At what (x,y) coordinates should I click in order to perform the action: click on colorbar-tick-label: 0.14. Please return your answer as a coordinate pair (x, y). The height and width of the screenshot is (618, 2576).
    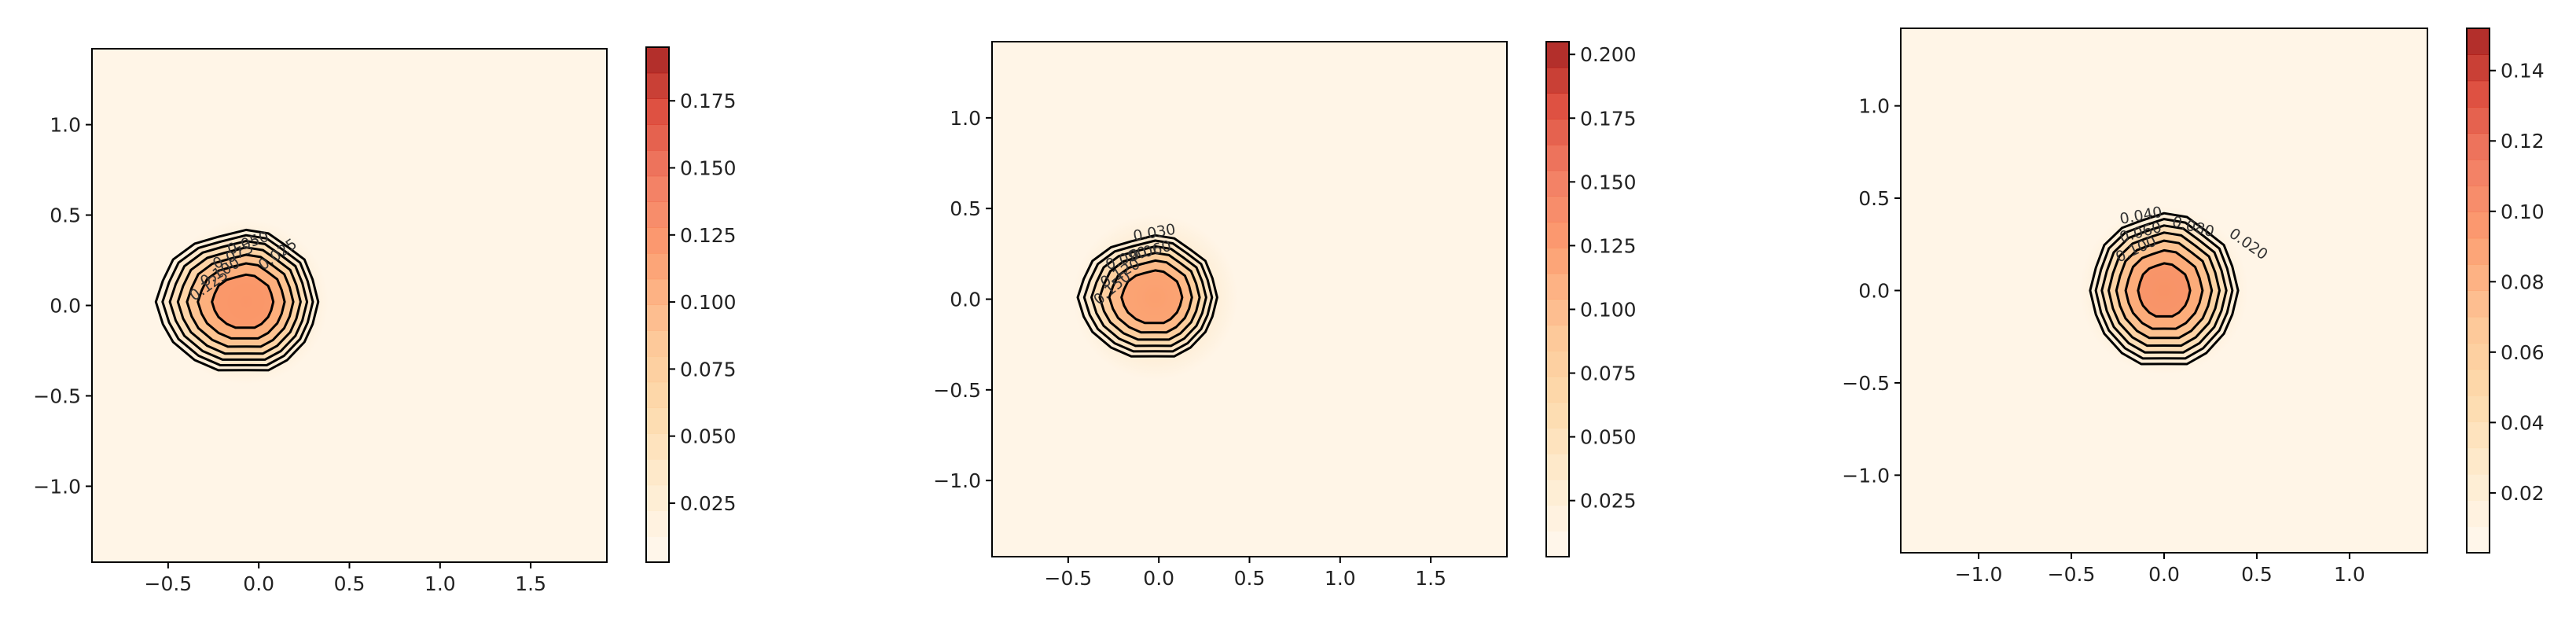
    Looking at the image, I should click on (2523, 71).